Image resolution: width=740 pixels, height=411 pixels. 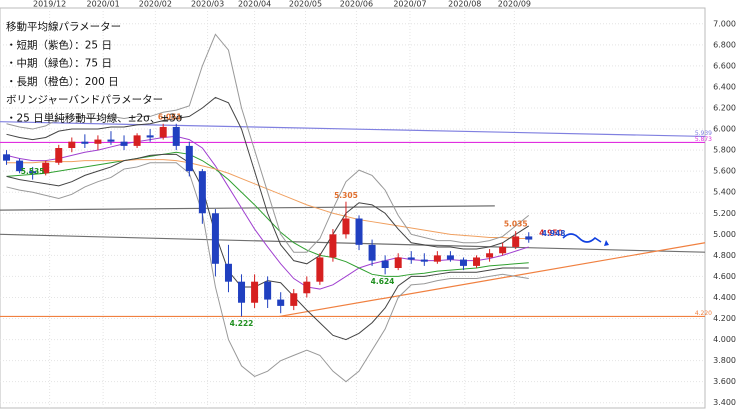 I want to click on price-annotation: 5.035, so click(x=516, y=224).